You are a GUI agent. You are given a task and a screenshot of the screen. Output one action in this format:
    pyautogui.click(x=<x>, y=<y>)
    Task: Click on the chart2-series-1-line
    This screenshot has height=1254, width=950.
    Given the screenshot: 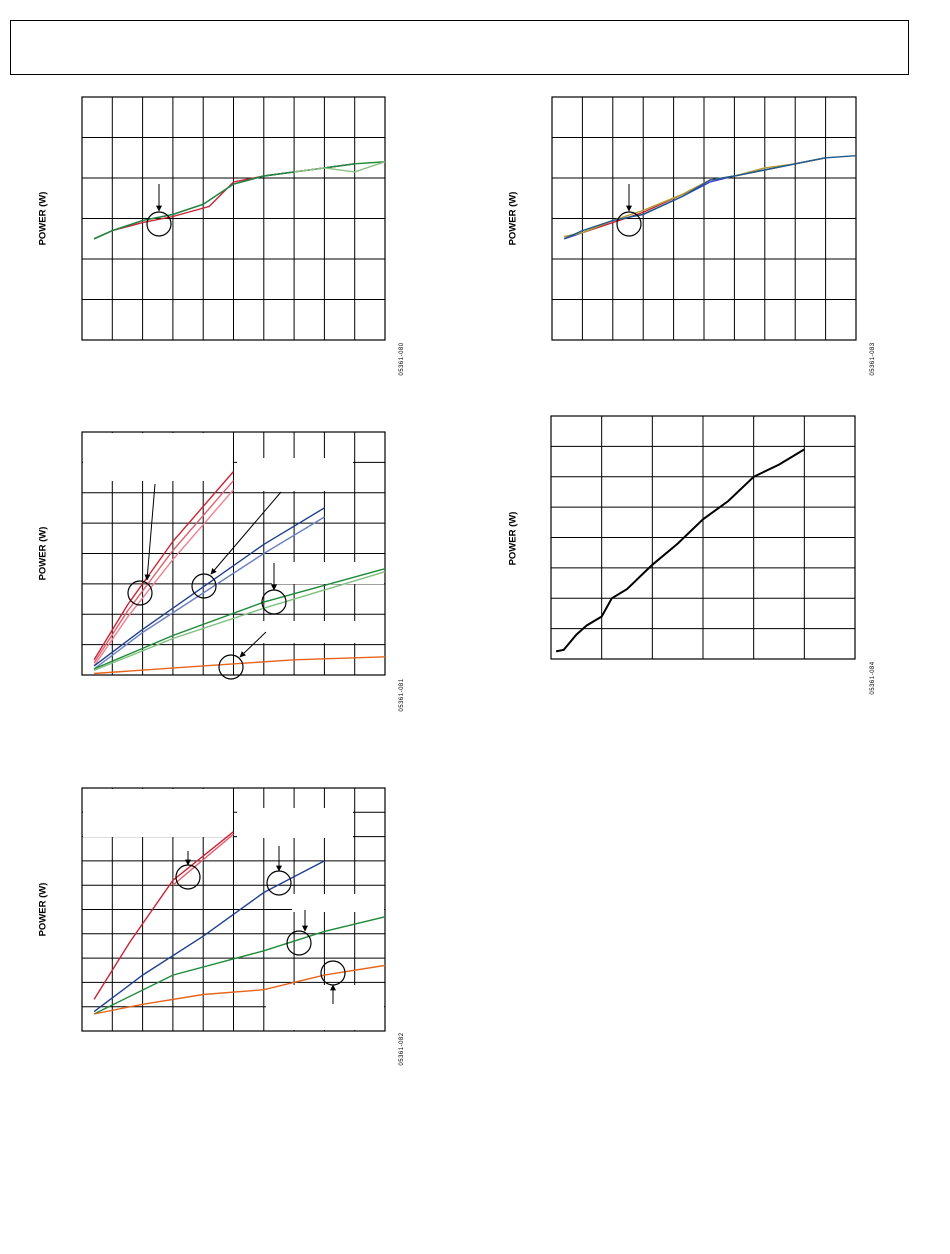 What is the action you would take?
    pyautogui.click(x=164, y=566)
    